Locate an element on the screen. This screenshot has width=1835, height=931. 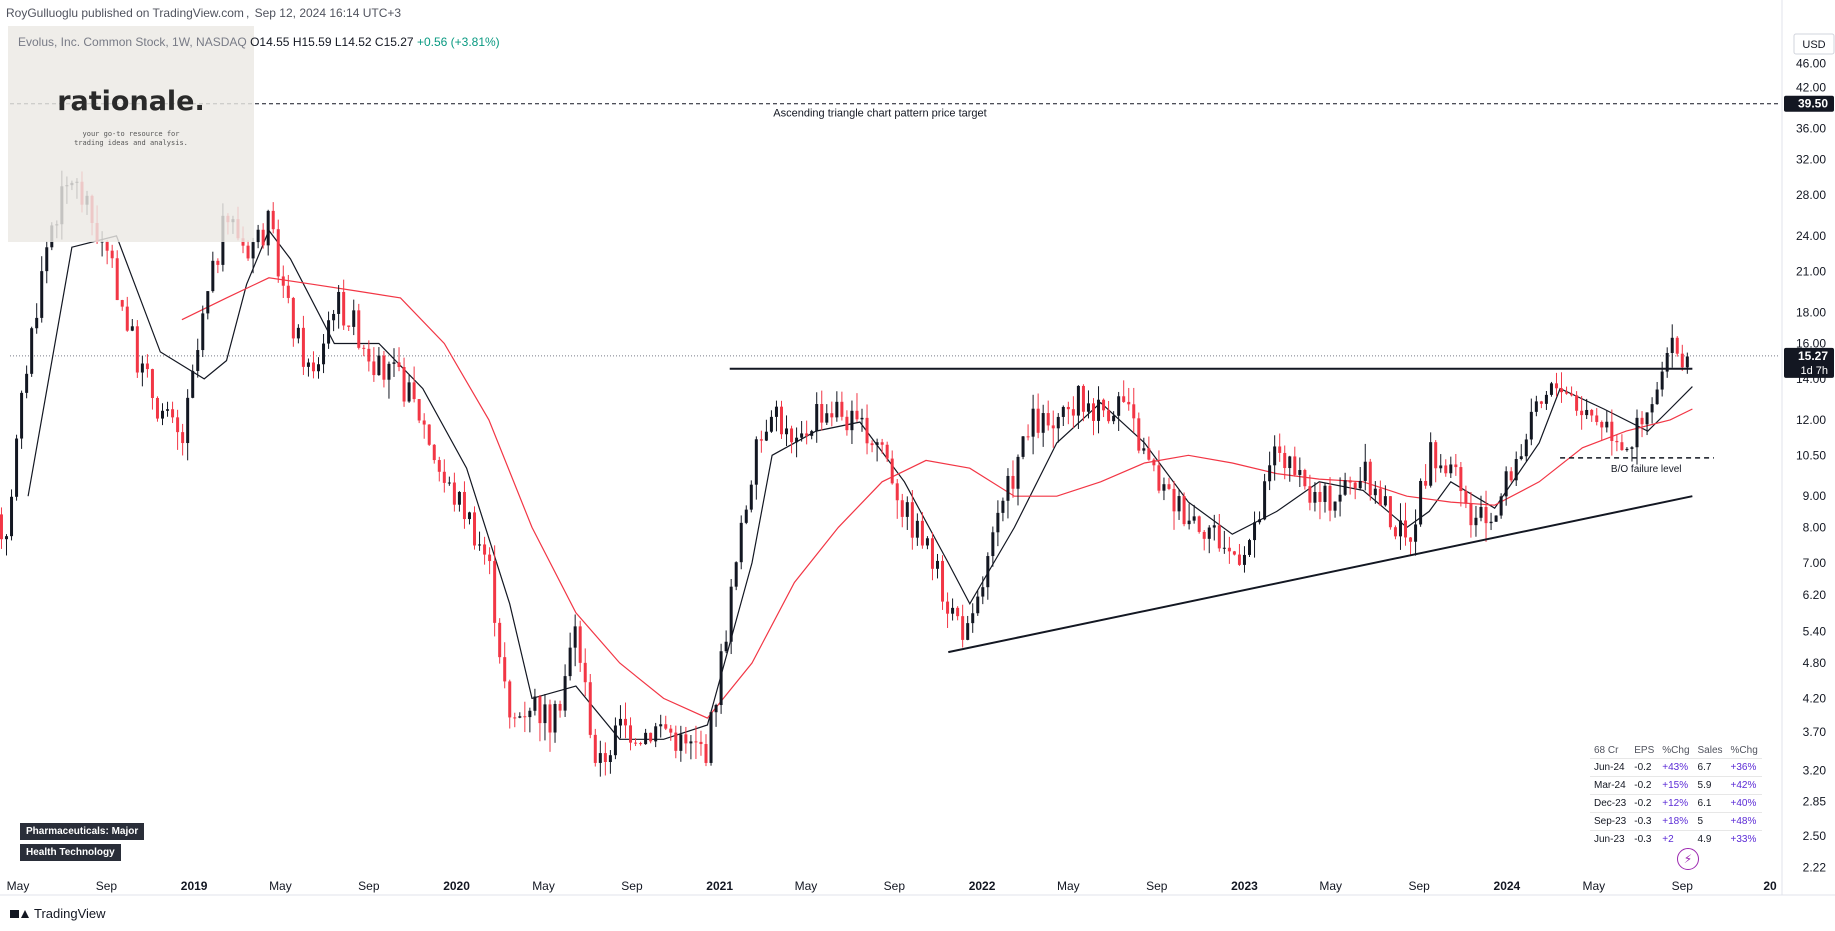
ohlc-change: +0.56 (+3.81%) is located at coordinates (458, 42).